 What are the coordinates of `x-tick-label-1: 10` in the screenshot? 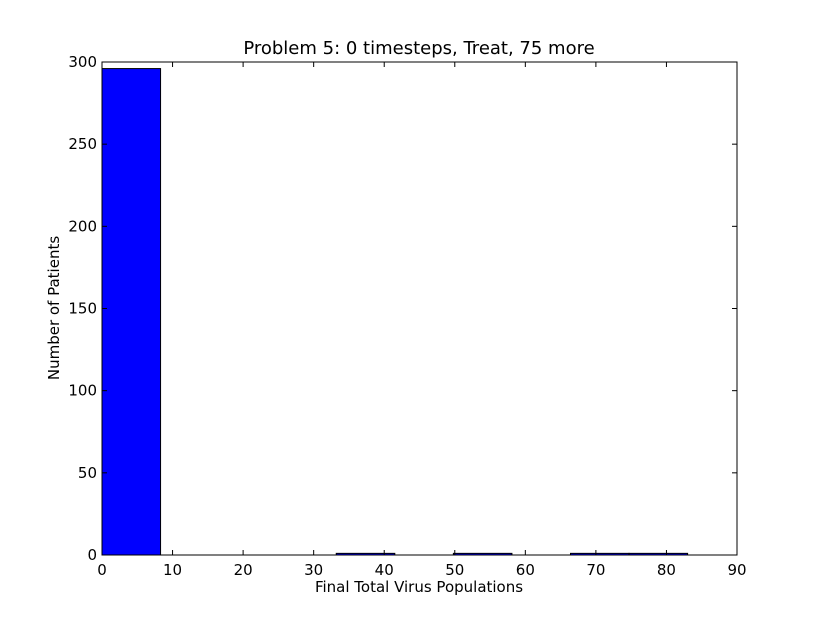 It's located at (172, 570).